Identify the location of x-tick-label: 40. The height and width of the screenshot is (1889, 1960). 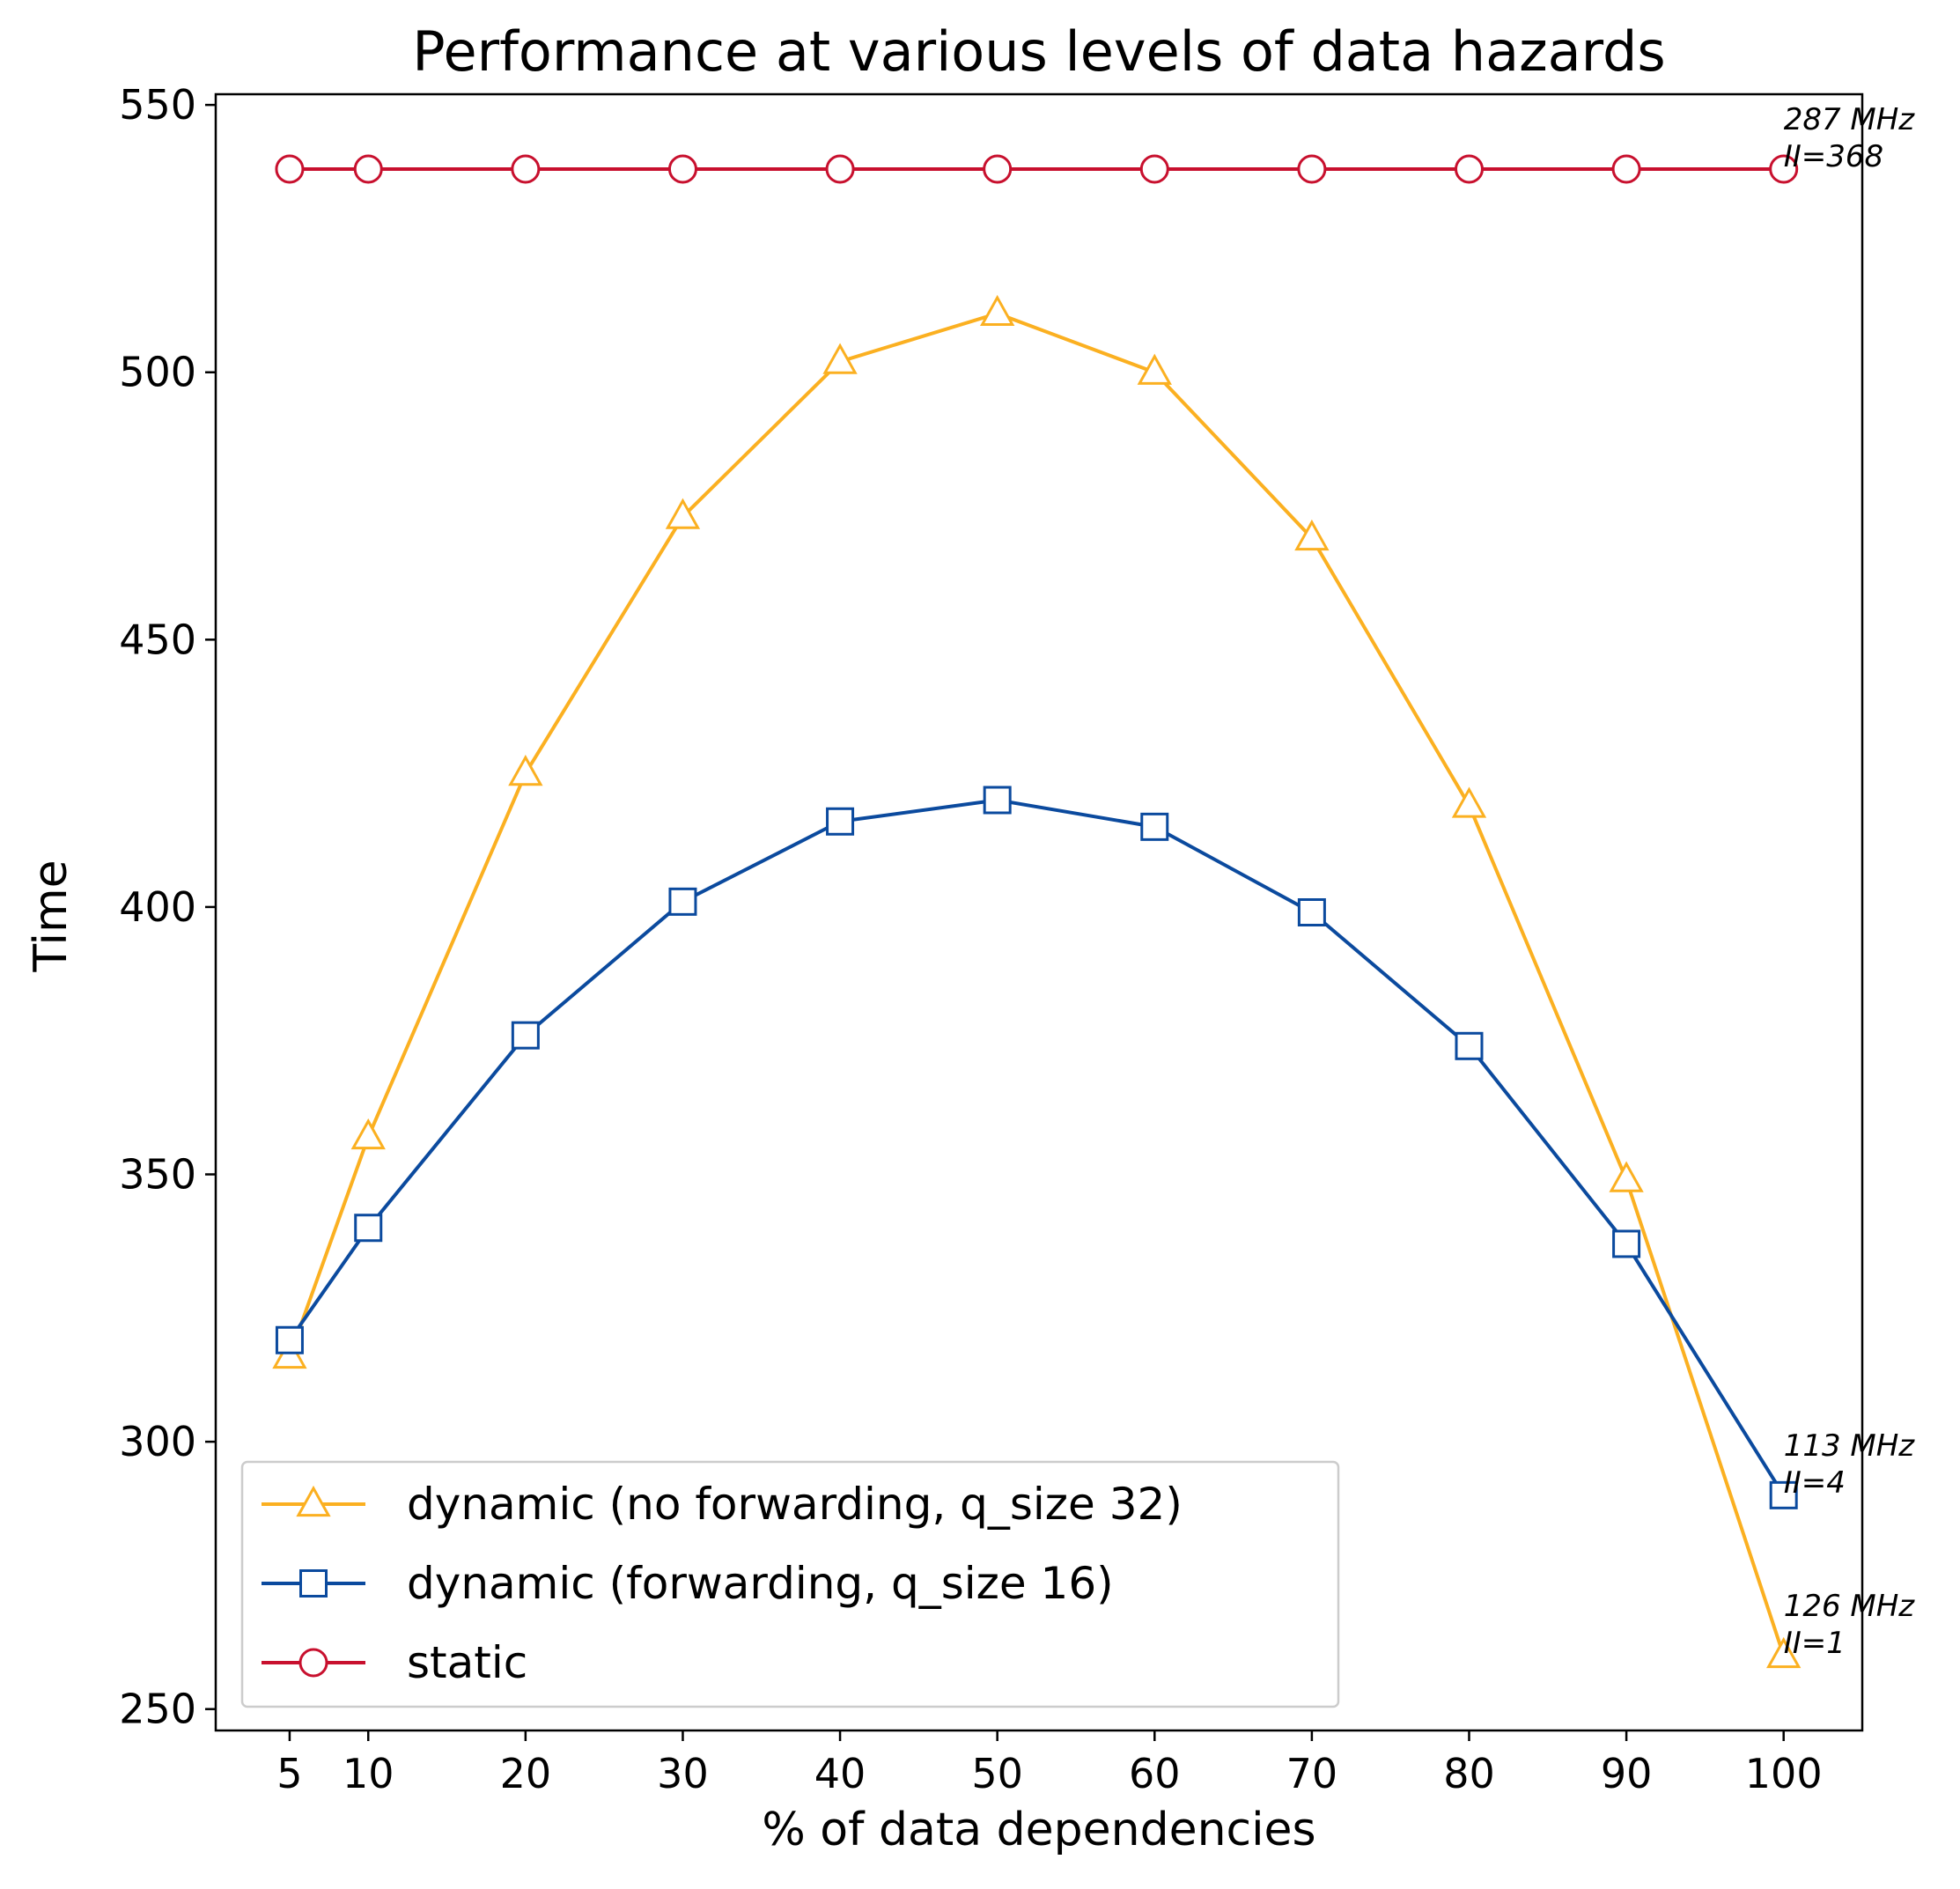
(840, 1773).